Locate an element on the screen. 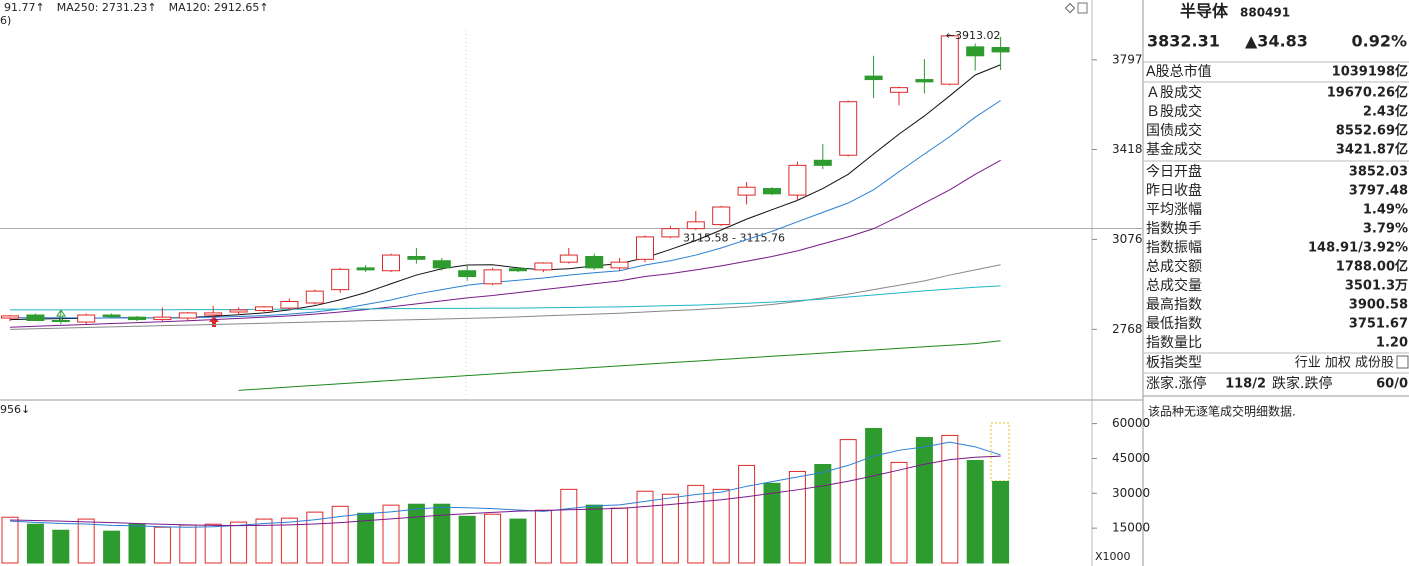 This screenshot has height=566, width=1409. high-label: ←3913.02 is located at coordinates (973, 35).